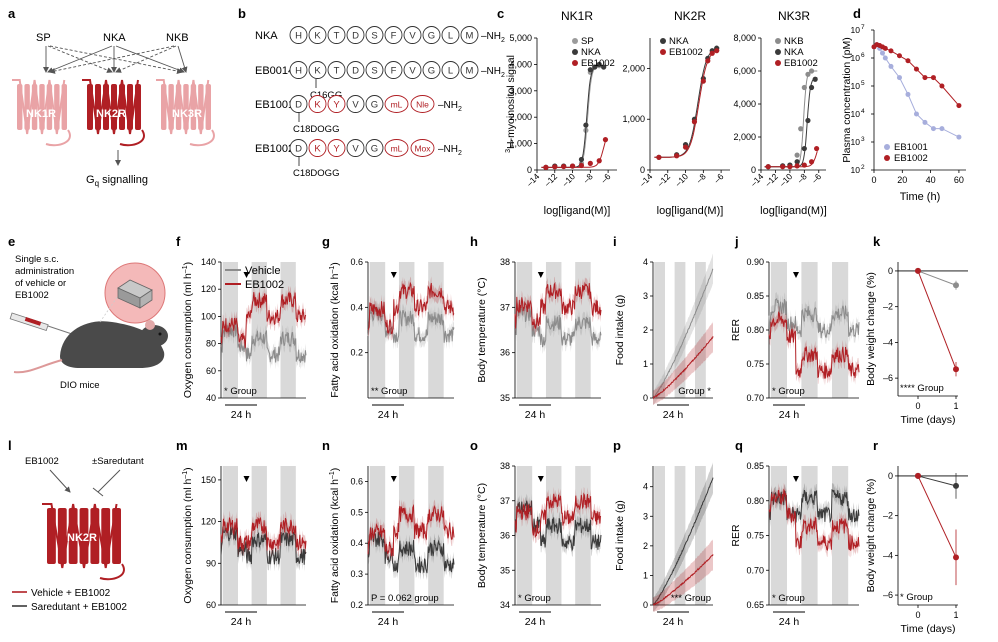  Describe the element at coordinates (804, 87) in the screenshot. I see `data-point-NKB` at that location.